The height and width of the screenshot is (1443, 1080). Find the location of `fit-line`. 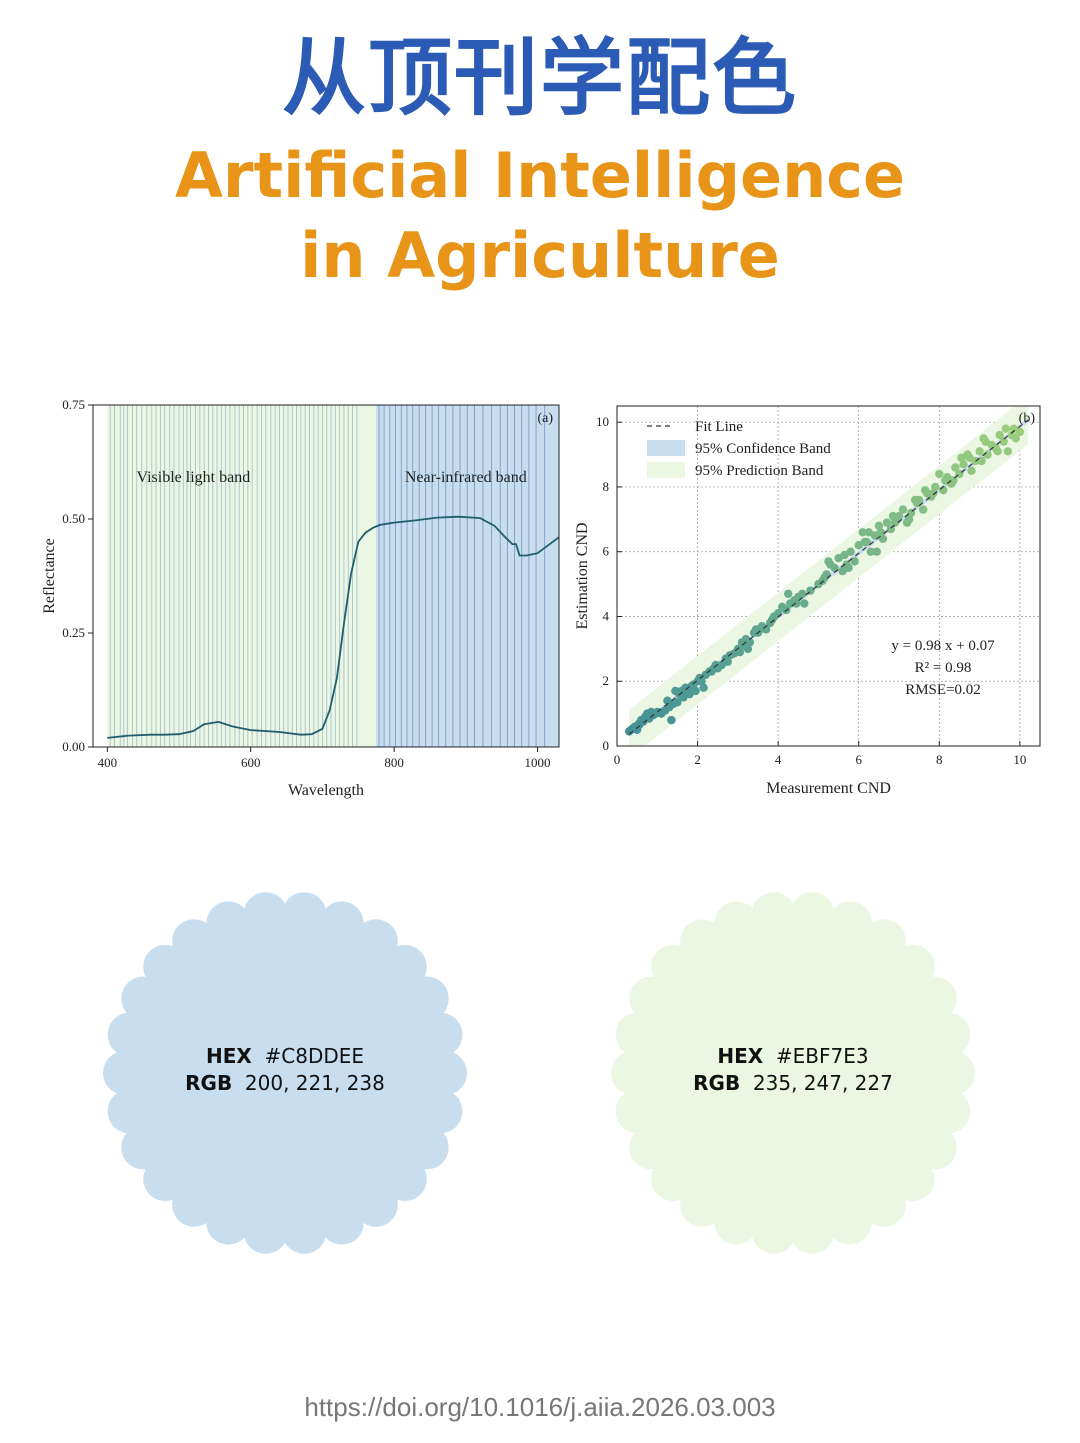

fit-line is located at coordinates (828, 577).